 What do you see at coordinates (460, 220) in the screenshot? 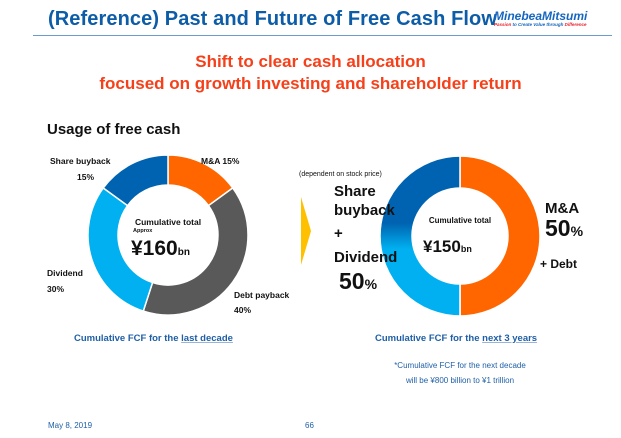
I see `right-center-label: Cumulative total` at bounding box center [460, 220].